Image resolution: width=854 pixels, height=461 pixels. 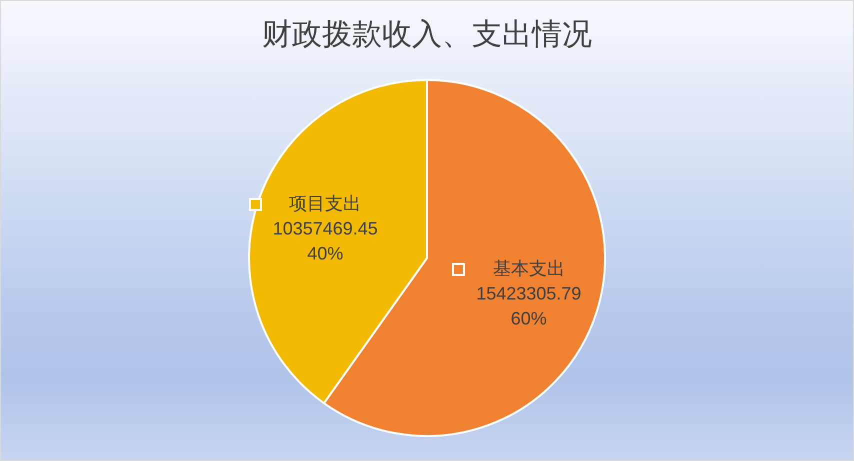 I want to click on legend-label: 基本支出, so click(x=528, y=268).